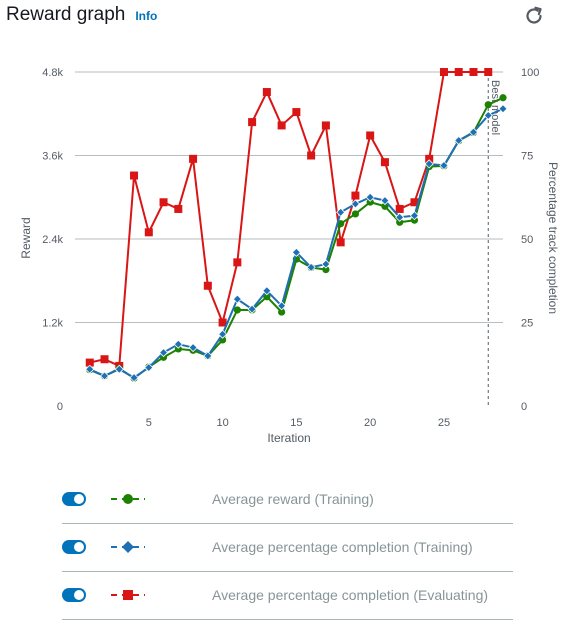 This screenshot has height=628, width=565. I want to click on y2-tick-label: 0, so click(524, 407).